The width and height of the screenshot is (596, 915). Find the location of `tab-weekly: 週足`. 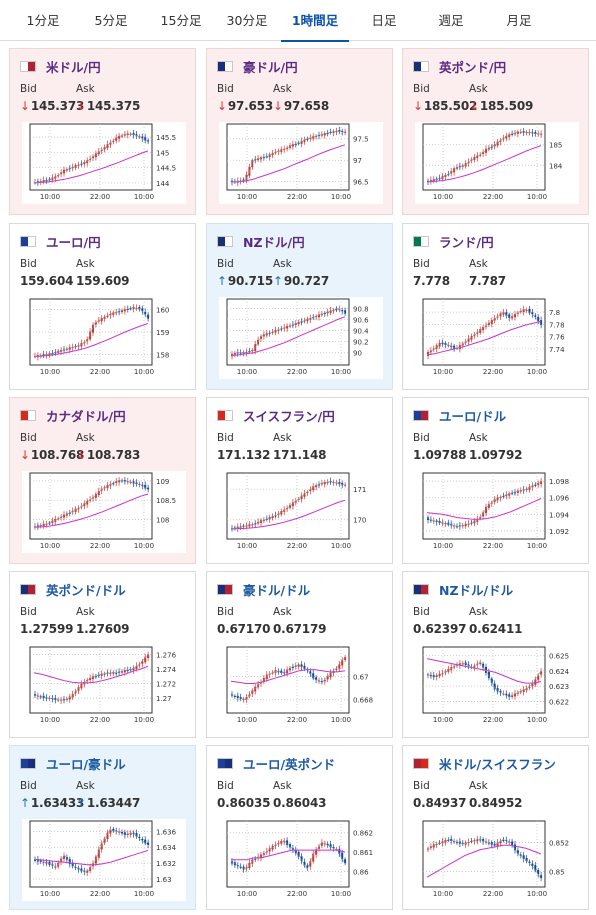

tab-weekly: 週足 is located at coordinates (451, 20).